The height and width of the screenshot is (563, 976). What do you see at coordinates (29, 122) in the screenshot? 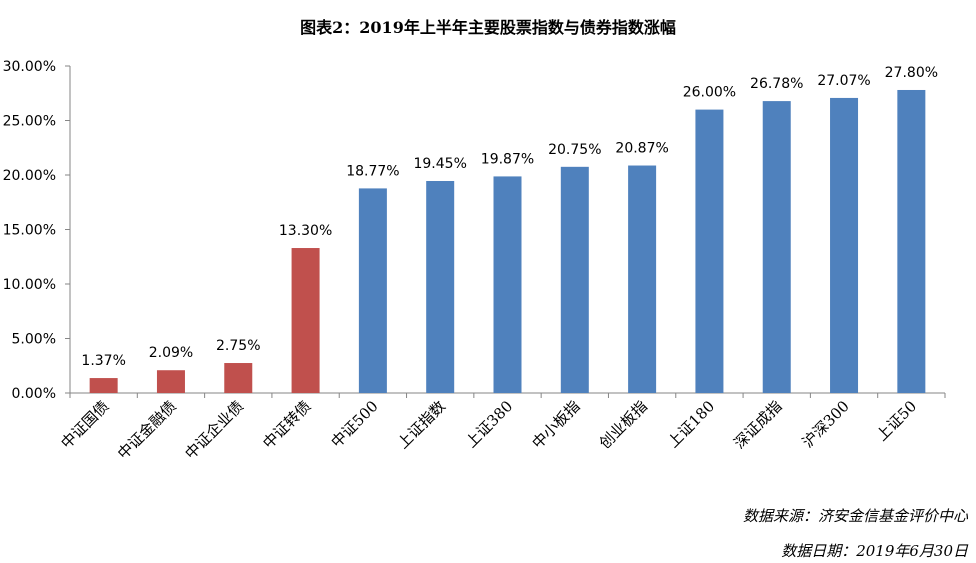
I see `y-tick-label: 25.00%` at bounding box center [29, 122].